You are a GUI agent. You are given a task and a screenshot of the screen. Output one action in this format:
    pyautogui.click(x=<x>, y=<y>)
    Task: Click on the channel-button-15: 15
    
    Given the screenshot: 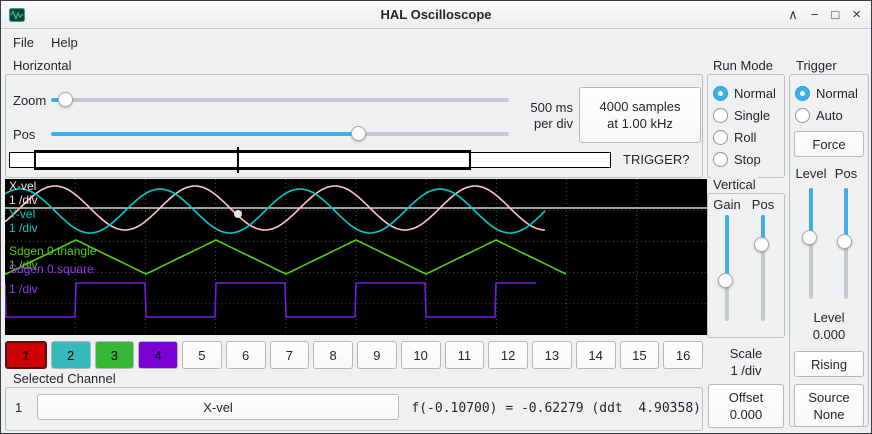 What is the action you would take?
    pyautogui.click(x=639, y=355)
    